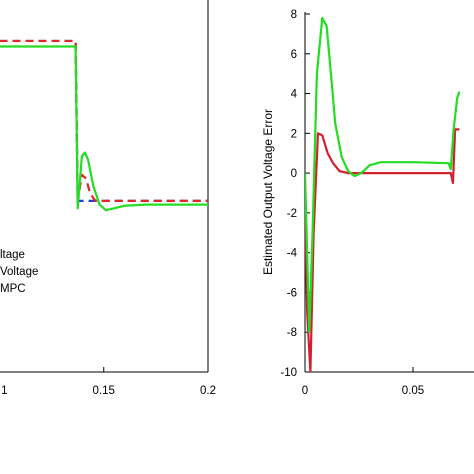 Image resolution: width=474 pixels, height=474 pixels. I want to click on right-y-tick-label: 2, so click(294, 134).